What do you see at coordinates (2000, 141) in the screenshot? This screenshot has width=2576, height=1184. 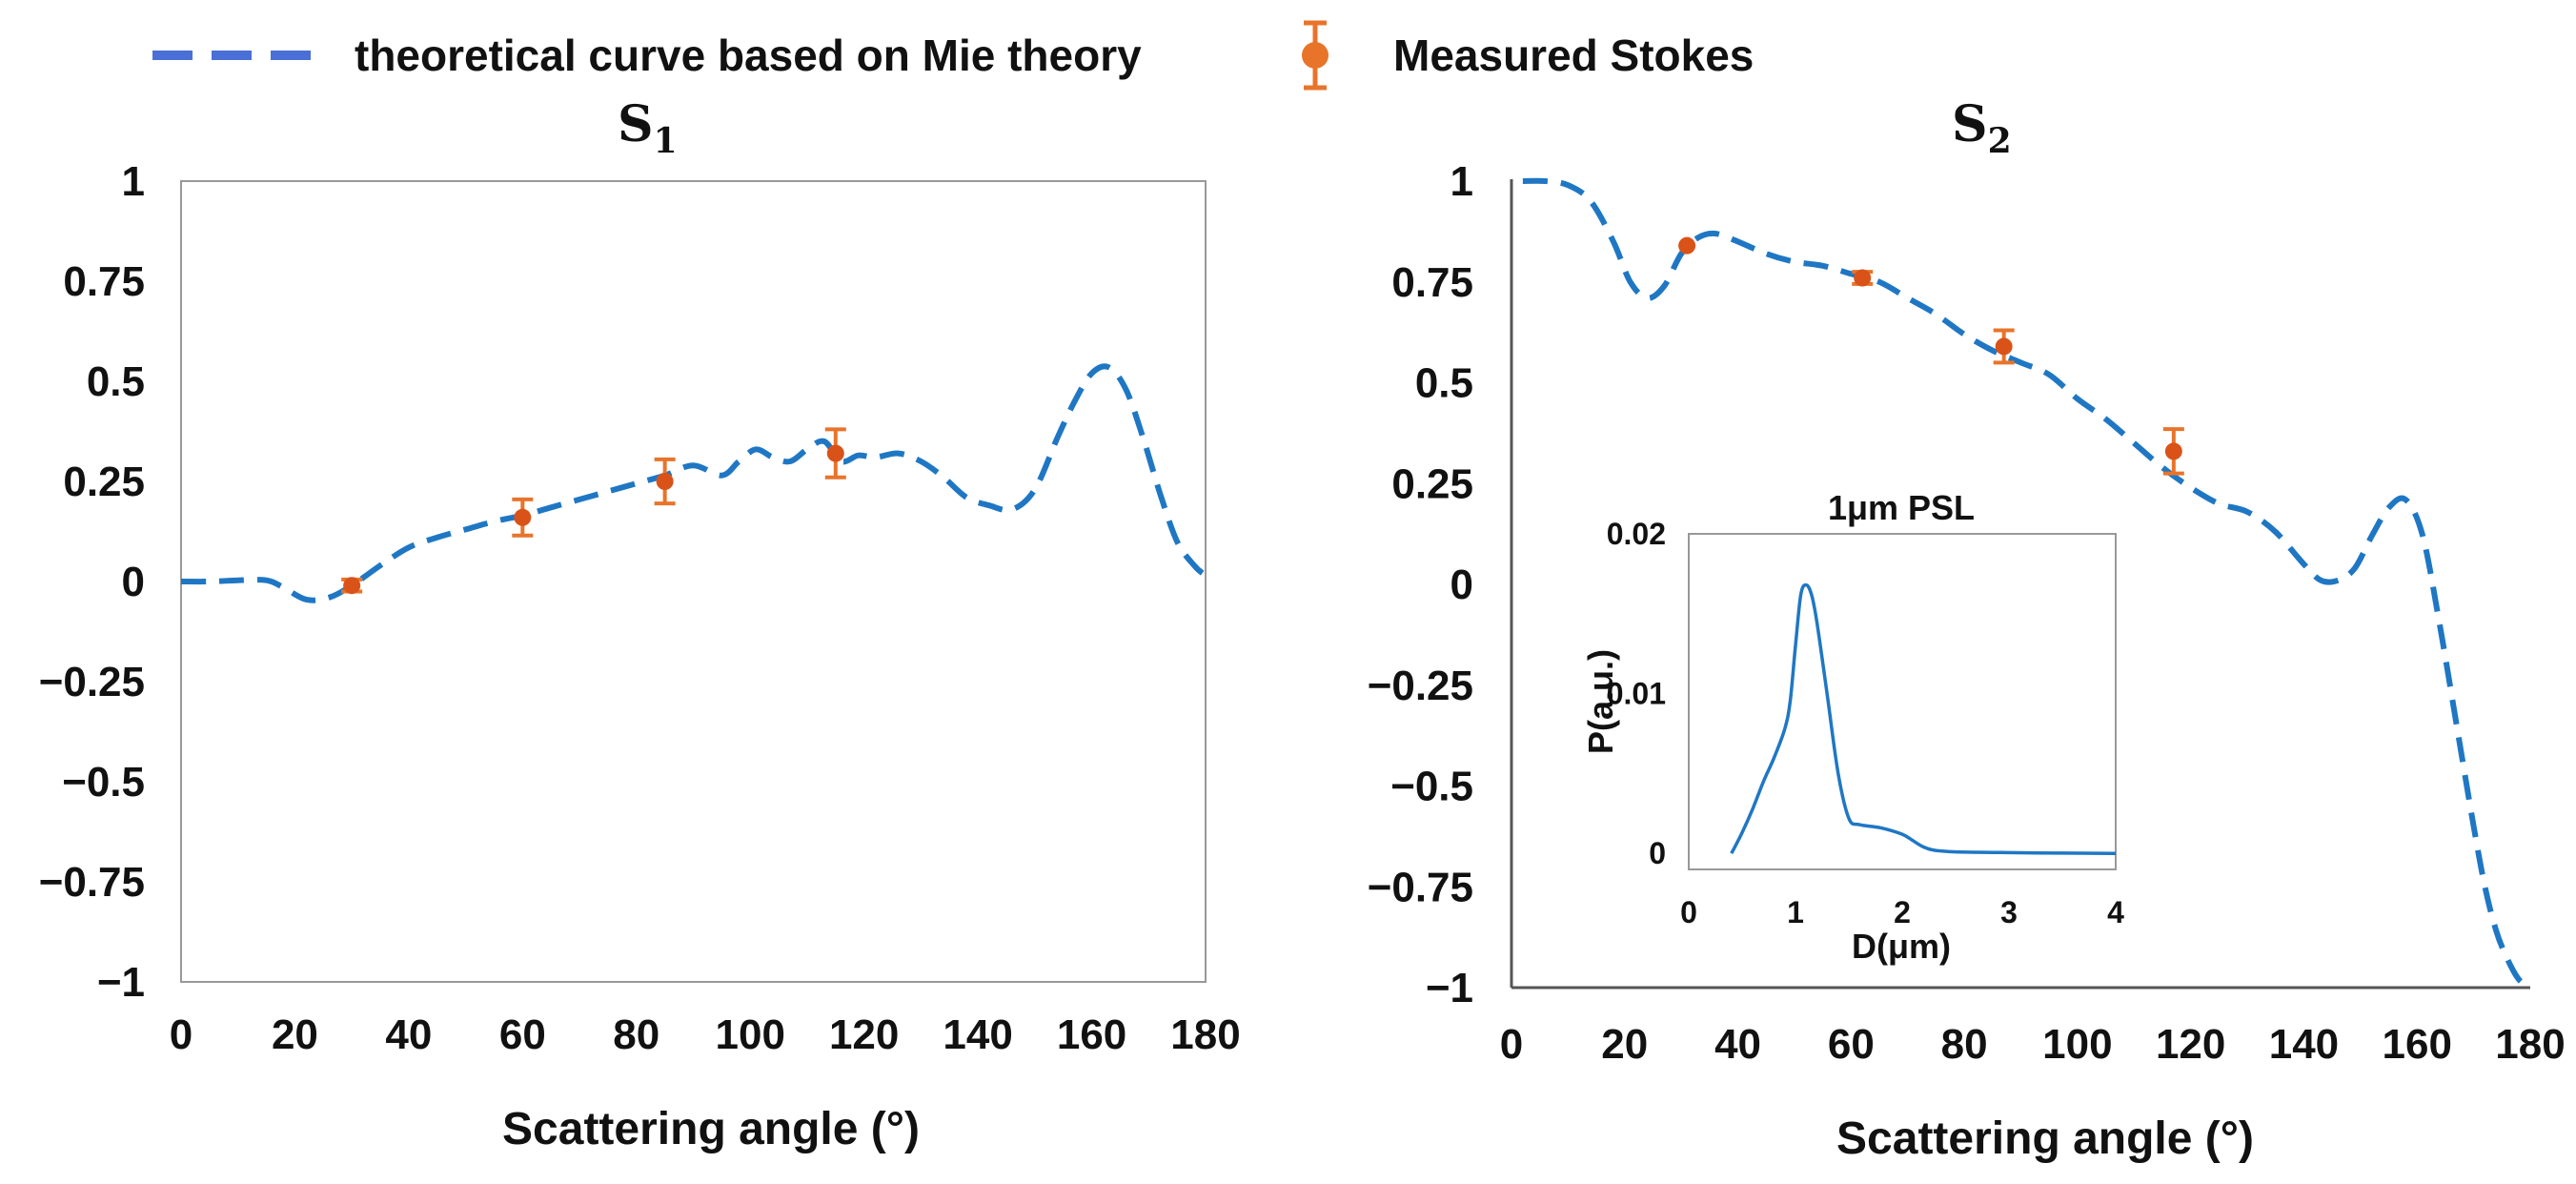 I see `s2-title-subscript: 2` at bounding box center [2000, 141].